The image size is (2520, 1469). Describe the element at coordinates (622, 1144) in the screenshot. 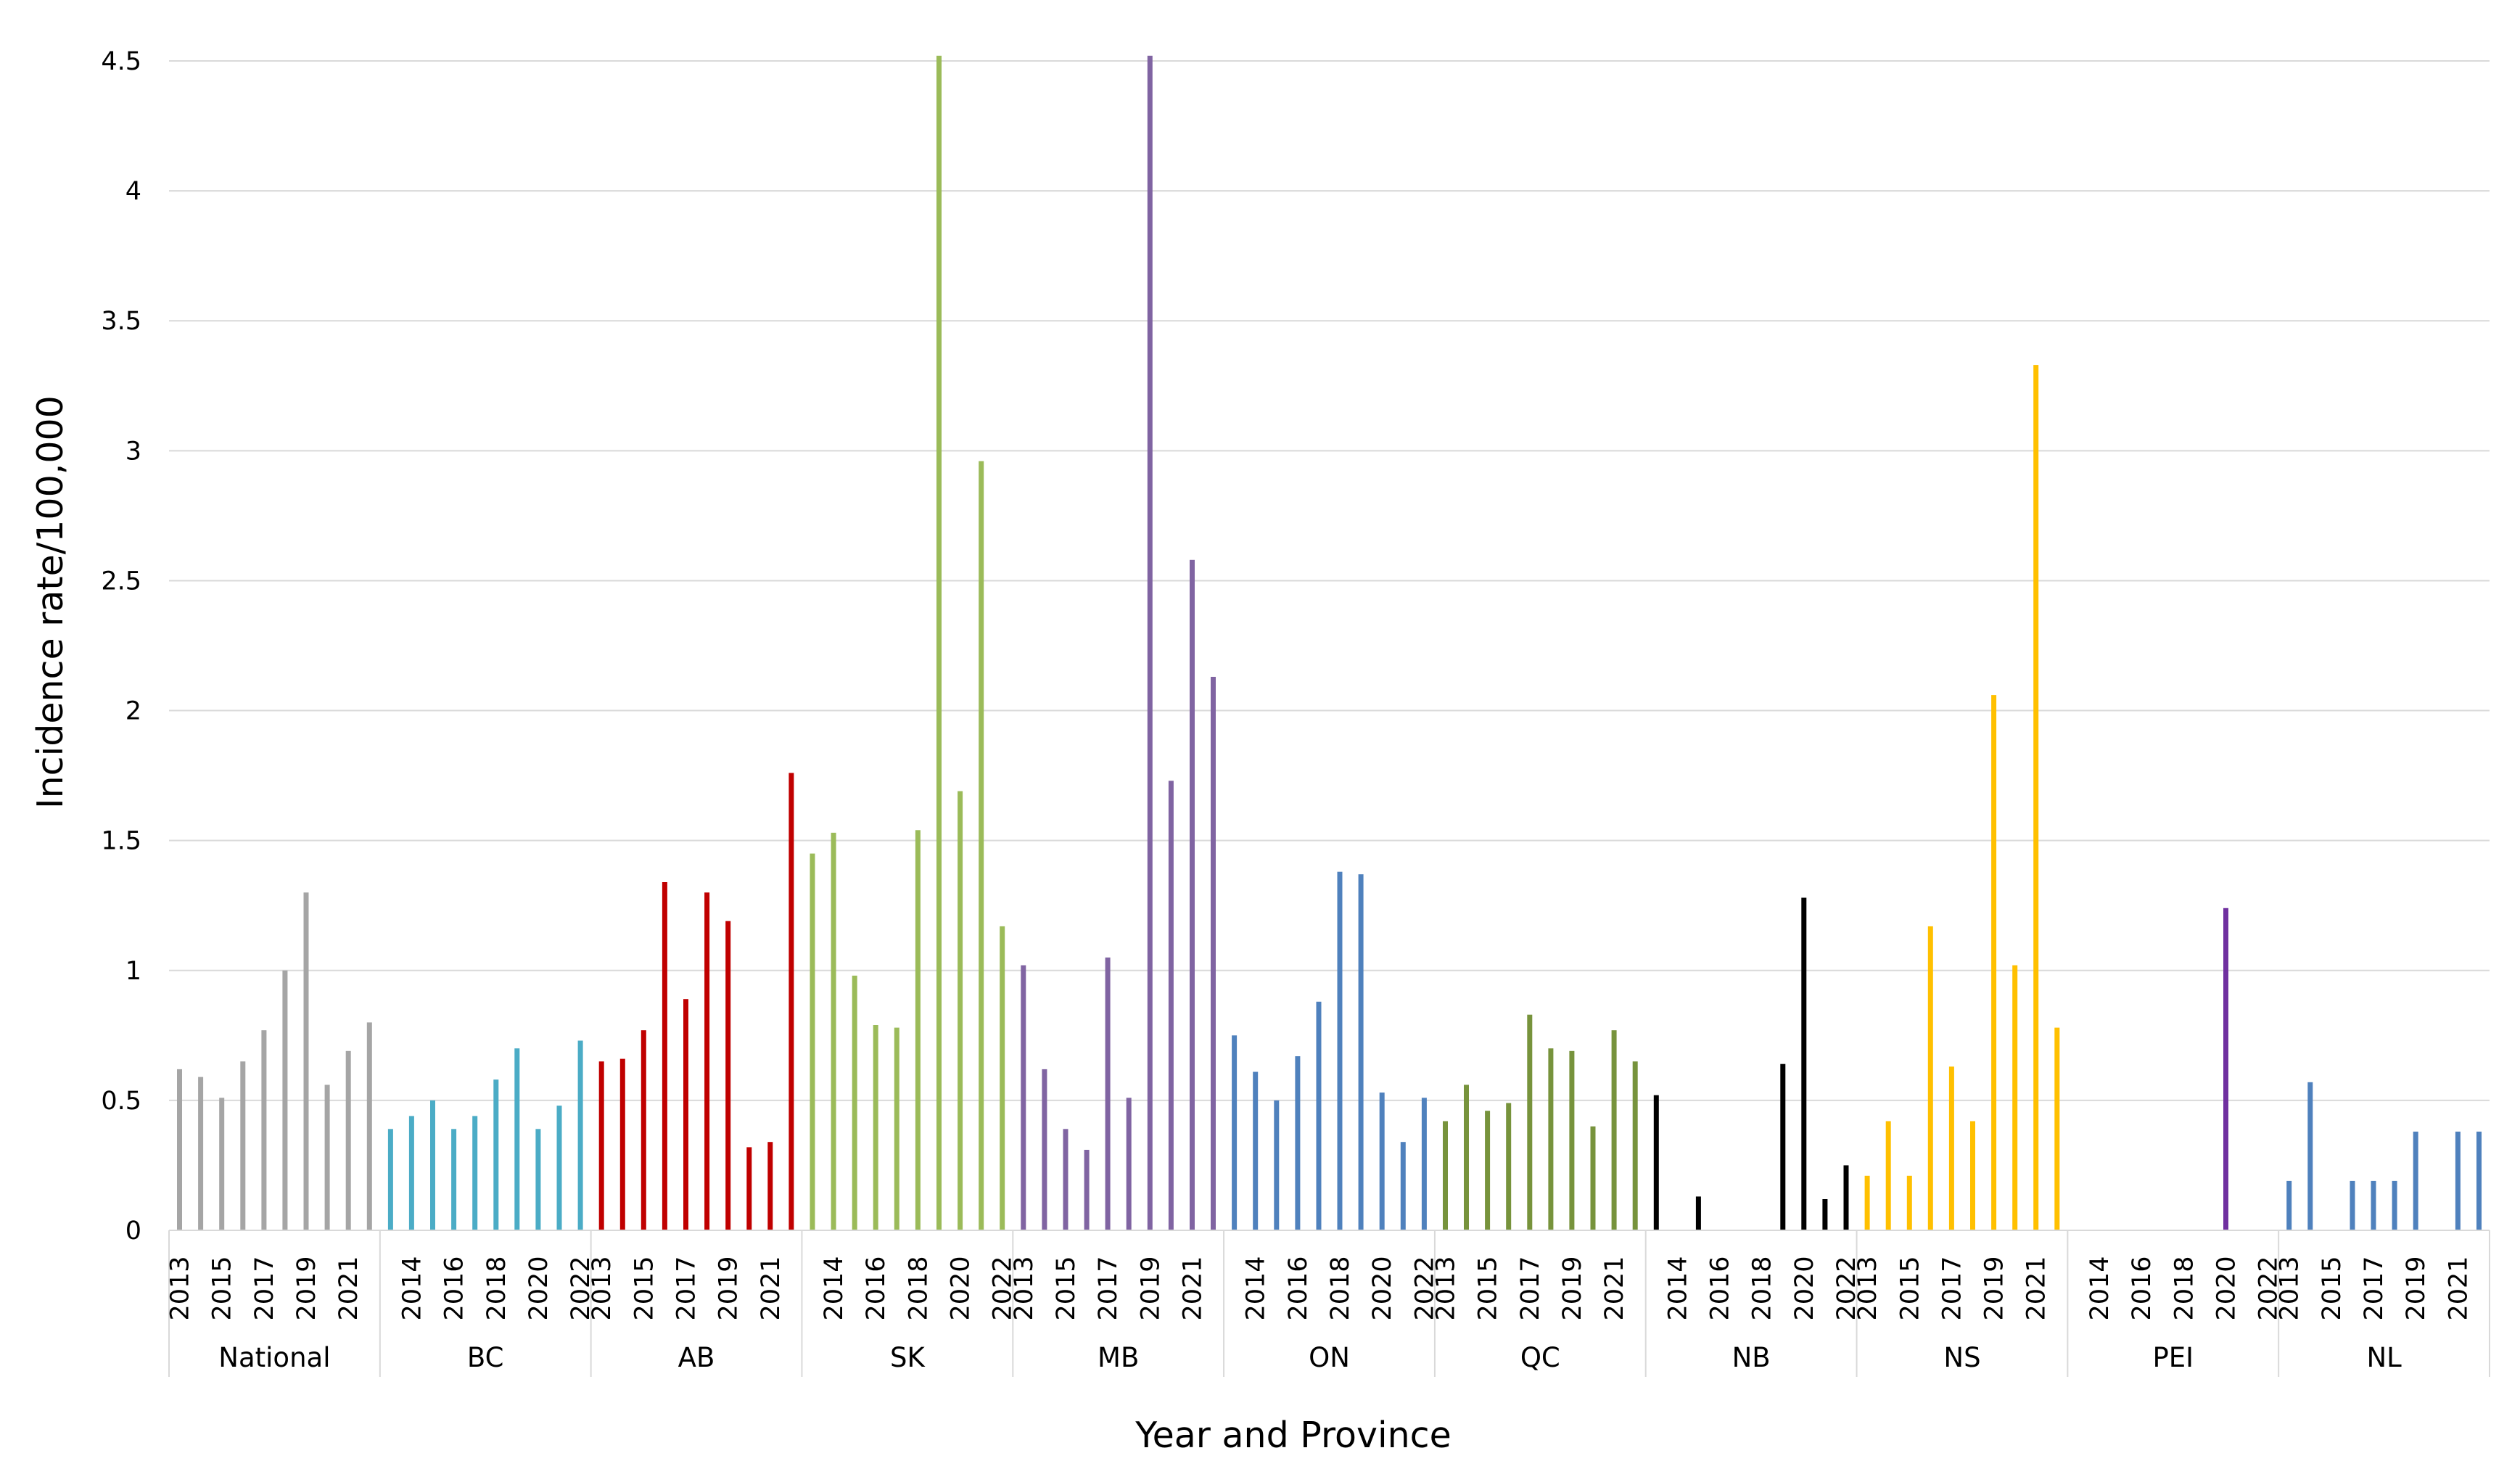

I see `bar-ab-2014` at that location.